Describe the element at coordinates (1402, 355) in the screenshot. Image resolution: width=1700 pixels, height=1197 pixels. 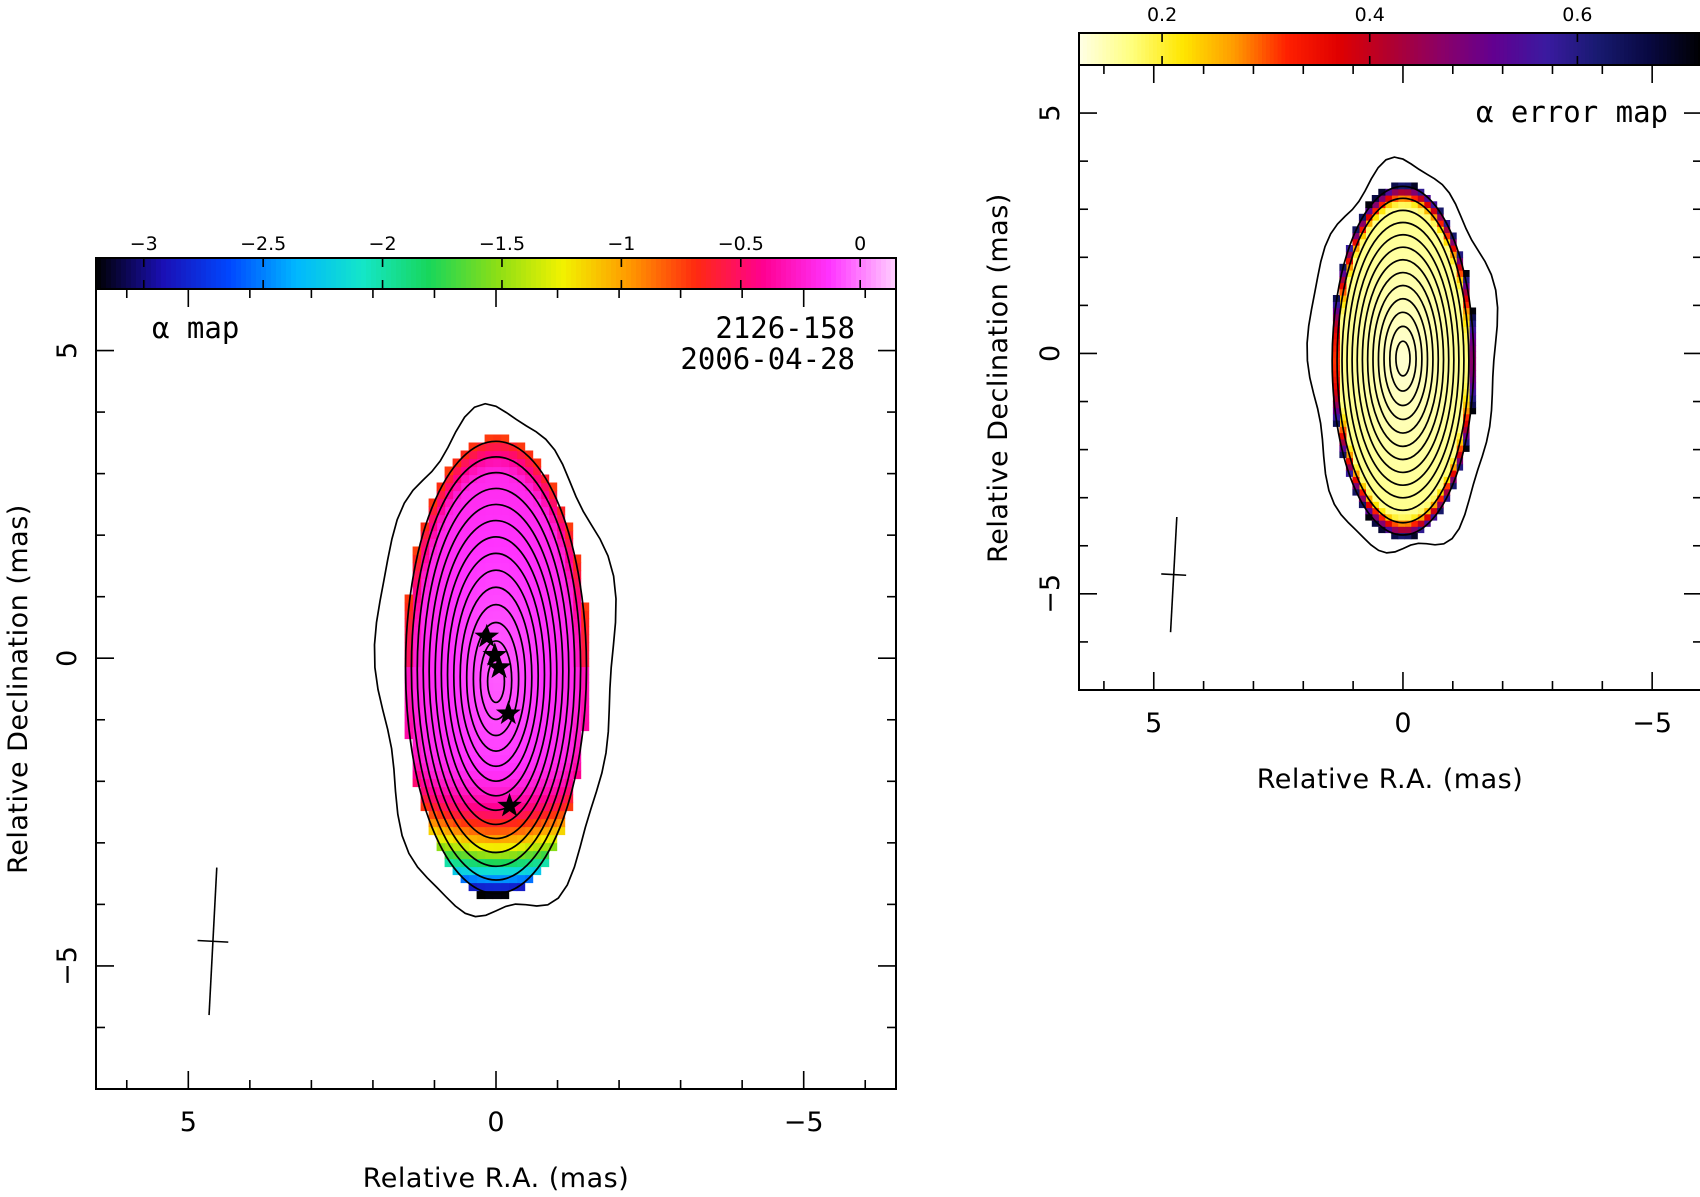
I see `outer-contour` at that location.